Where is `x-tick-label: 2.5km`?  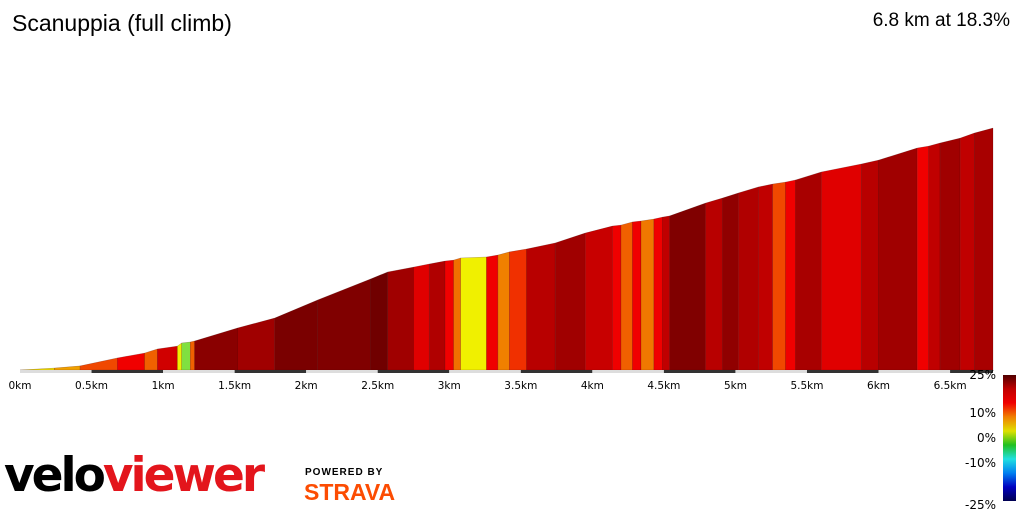
x-tick-label: 2.5km is located at coordinates (377, 386).